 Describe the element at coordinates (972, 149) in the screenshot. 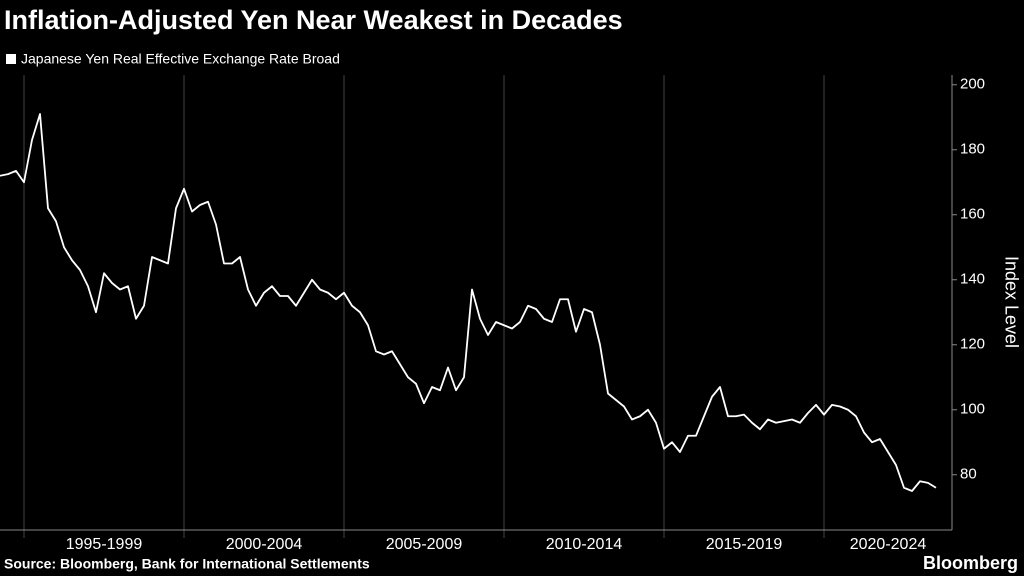

I see `y-tick-label: 180` at that location.